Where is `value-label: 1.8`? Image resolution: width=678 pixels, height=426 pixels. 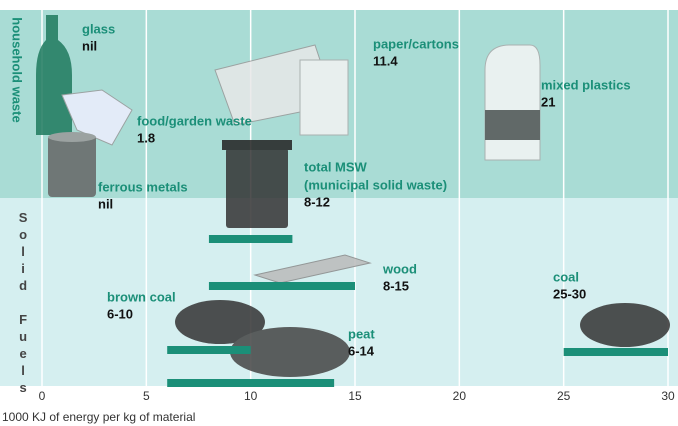
value-label: 1.8 is located at coordinates (146, 137).